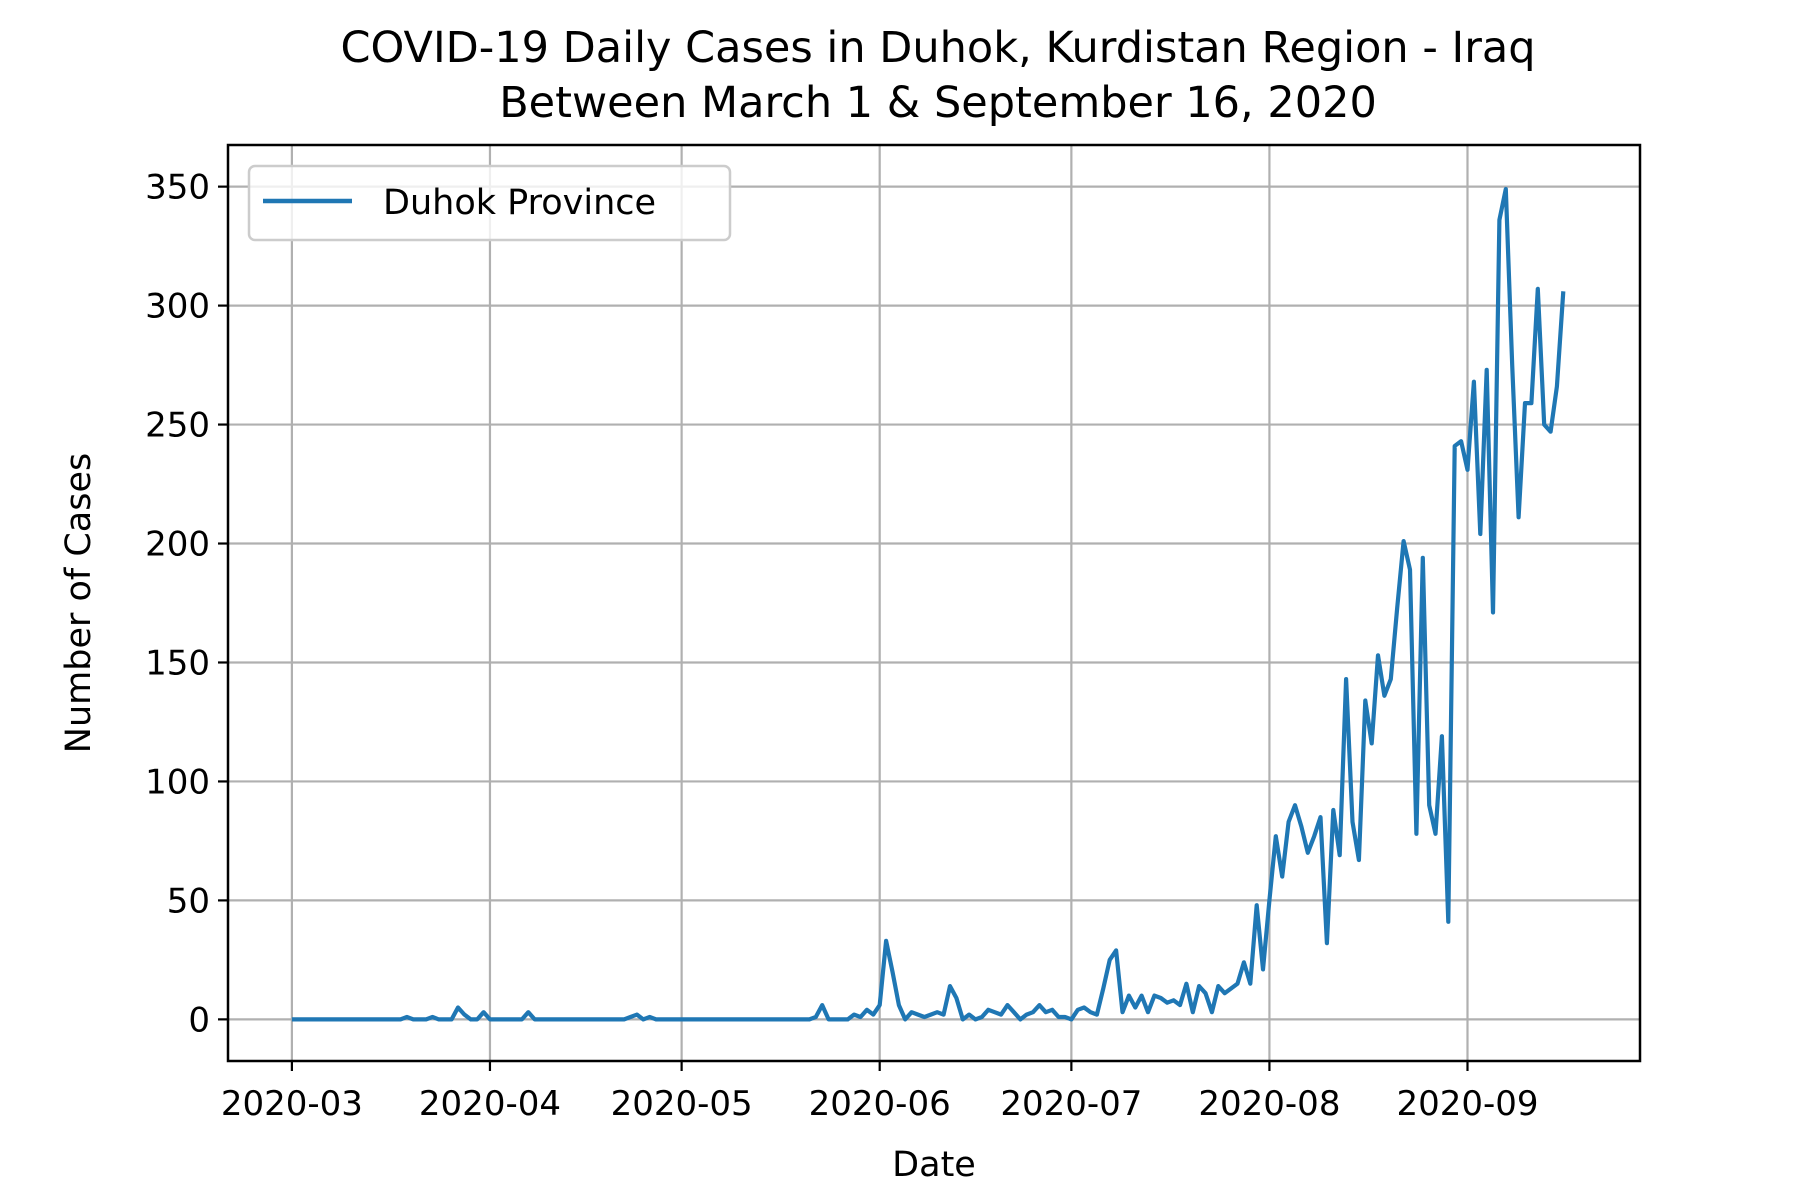 The width and height of the screenshot is (1800, 1204). I want to click on y-tick-label: 200, so click(177, 545).